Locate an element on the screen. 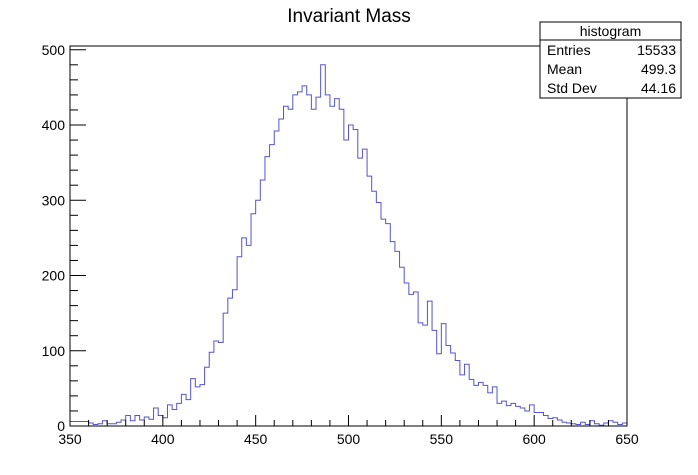 This screenshot has height=475, width=698. x-tick-label: 600 is located at coordinates (534, 439).